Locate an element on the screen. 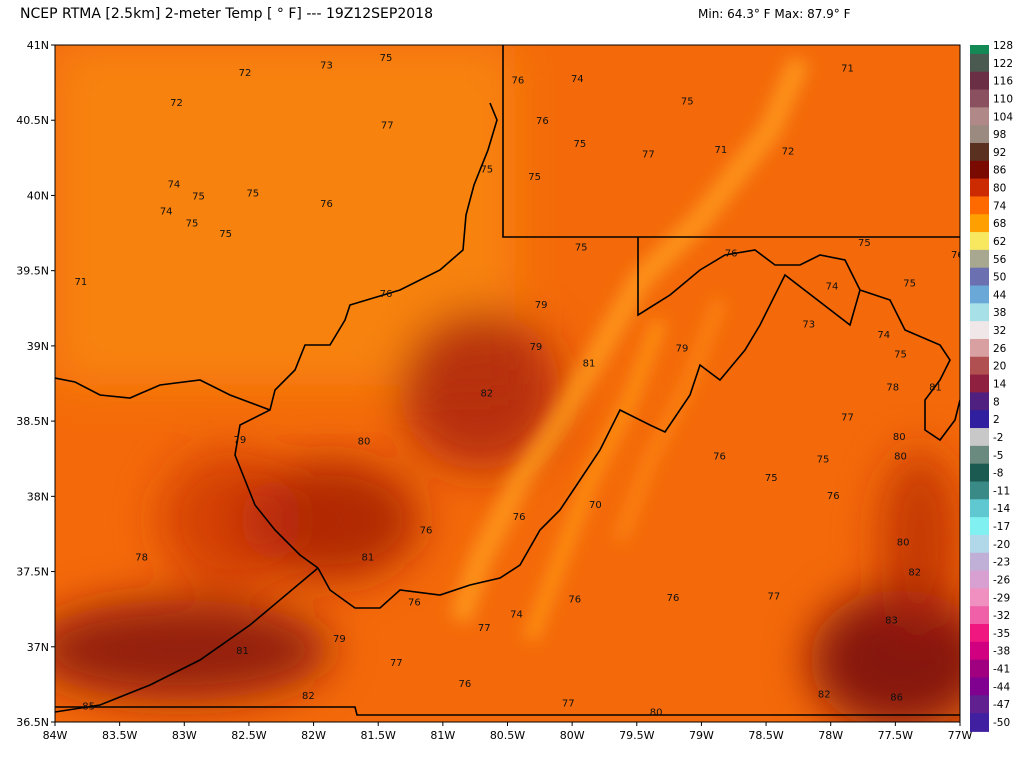 The width and height of the screenshot is (1024, 768). colorbar-label: -50 is located at coordinates (1001, 723).